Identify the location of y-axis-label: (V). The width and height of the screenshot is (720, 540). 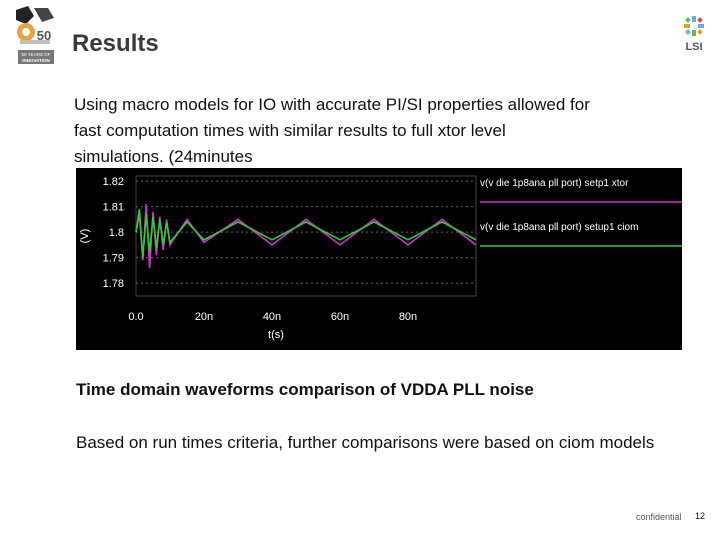
(85, 236).